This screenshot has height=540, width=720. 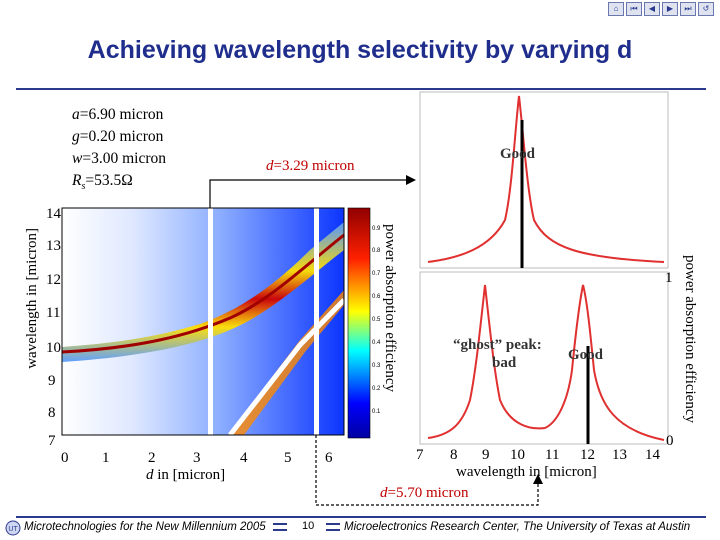 What do you see at coordinates (587, 455) in the screenshot?
I see `bottom-xtick: 12` at bounding box center [587, 455].